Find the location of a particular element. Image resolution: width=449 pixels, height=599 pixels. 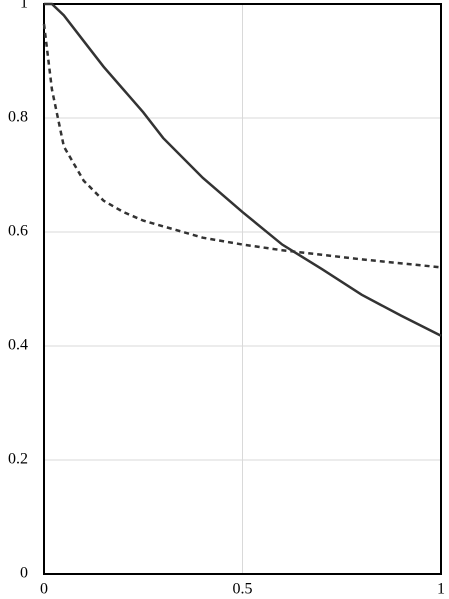

y-tick-label: 0.4 is located at coordinates (18, 345).